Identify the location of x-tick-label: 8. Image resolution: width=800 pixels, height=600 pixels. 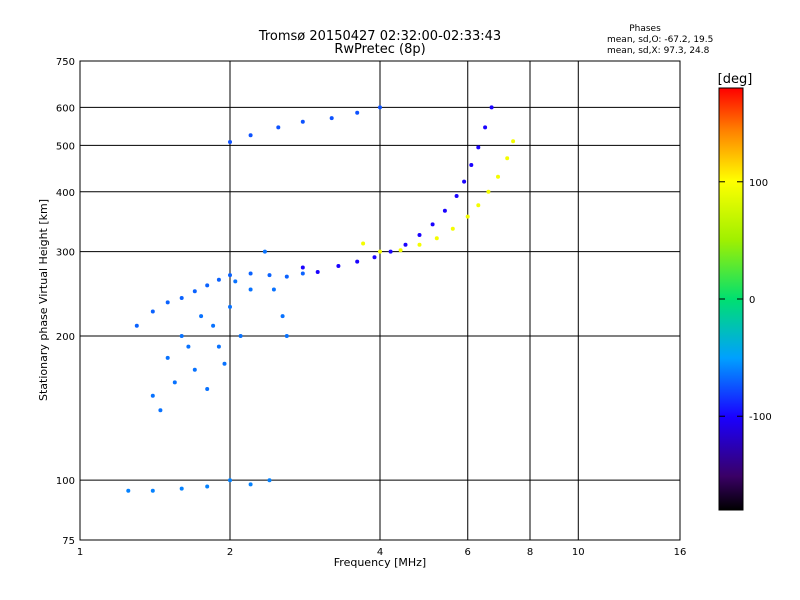
(530, 552).